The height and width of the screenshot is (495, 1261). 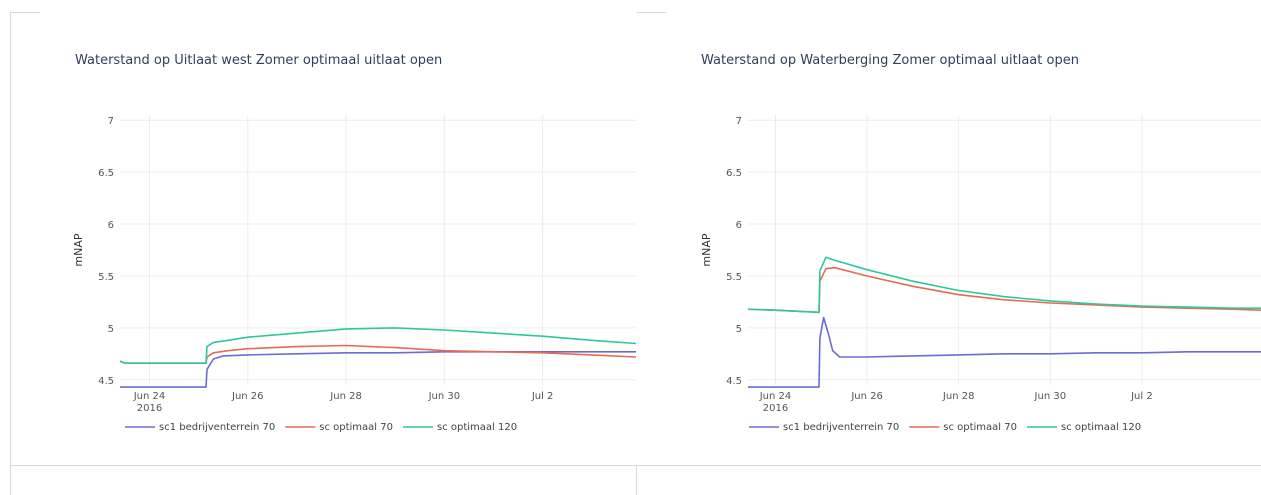 What do you see at coordinates (651, 12) in the screenshot?
I see `panel-top-right-corner` at bounding box center [651, 12].